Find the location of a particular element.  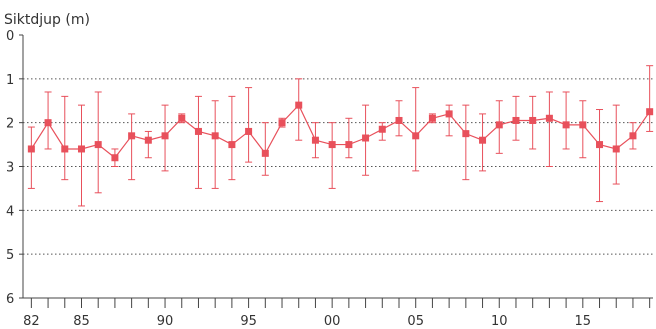

data-point-2009 is located at coordinates (483, 140).